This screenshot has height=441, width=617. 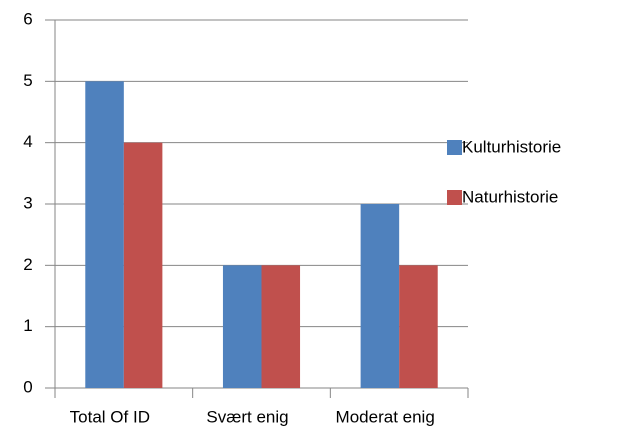 I want to click on legend-label: Naturhistorie, so click(x=510, y=196).